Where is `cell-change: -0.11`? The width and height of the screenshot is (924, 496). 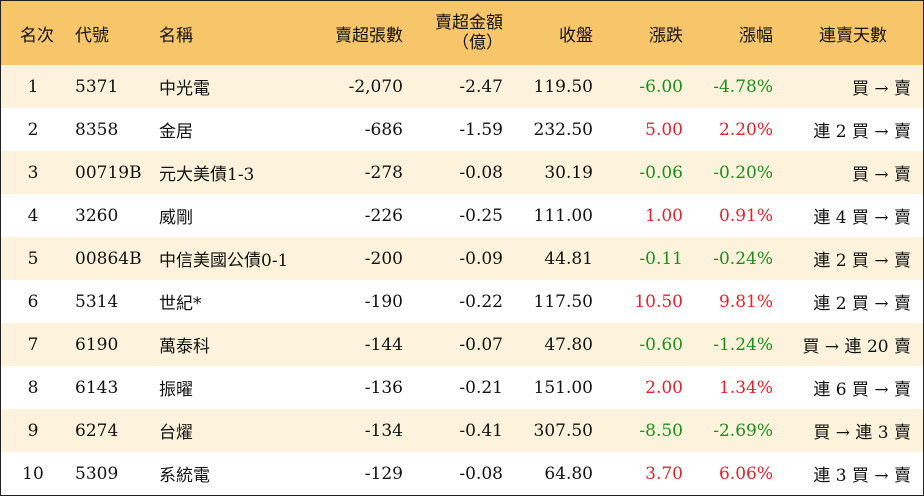
cell-change: -0.11 is located at coordinates (661, 258).